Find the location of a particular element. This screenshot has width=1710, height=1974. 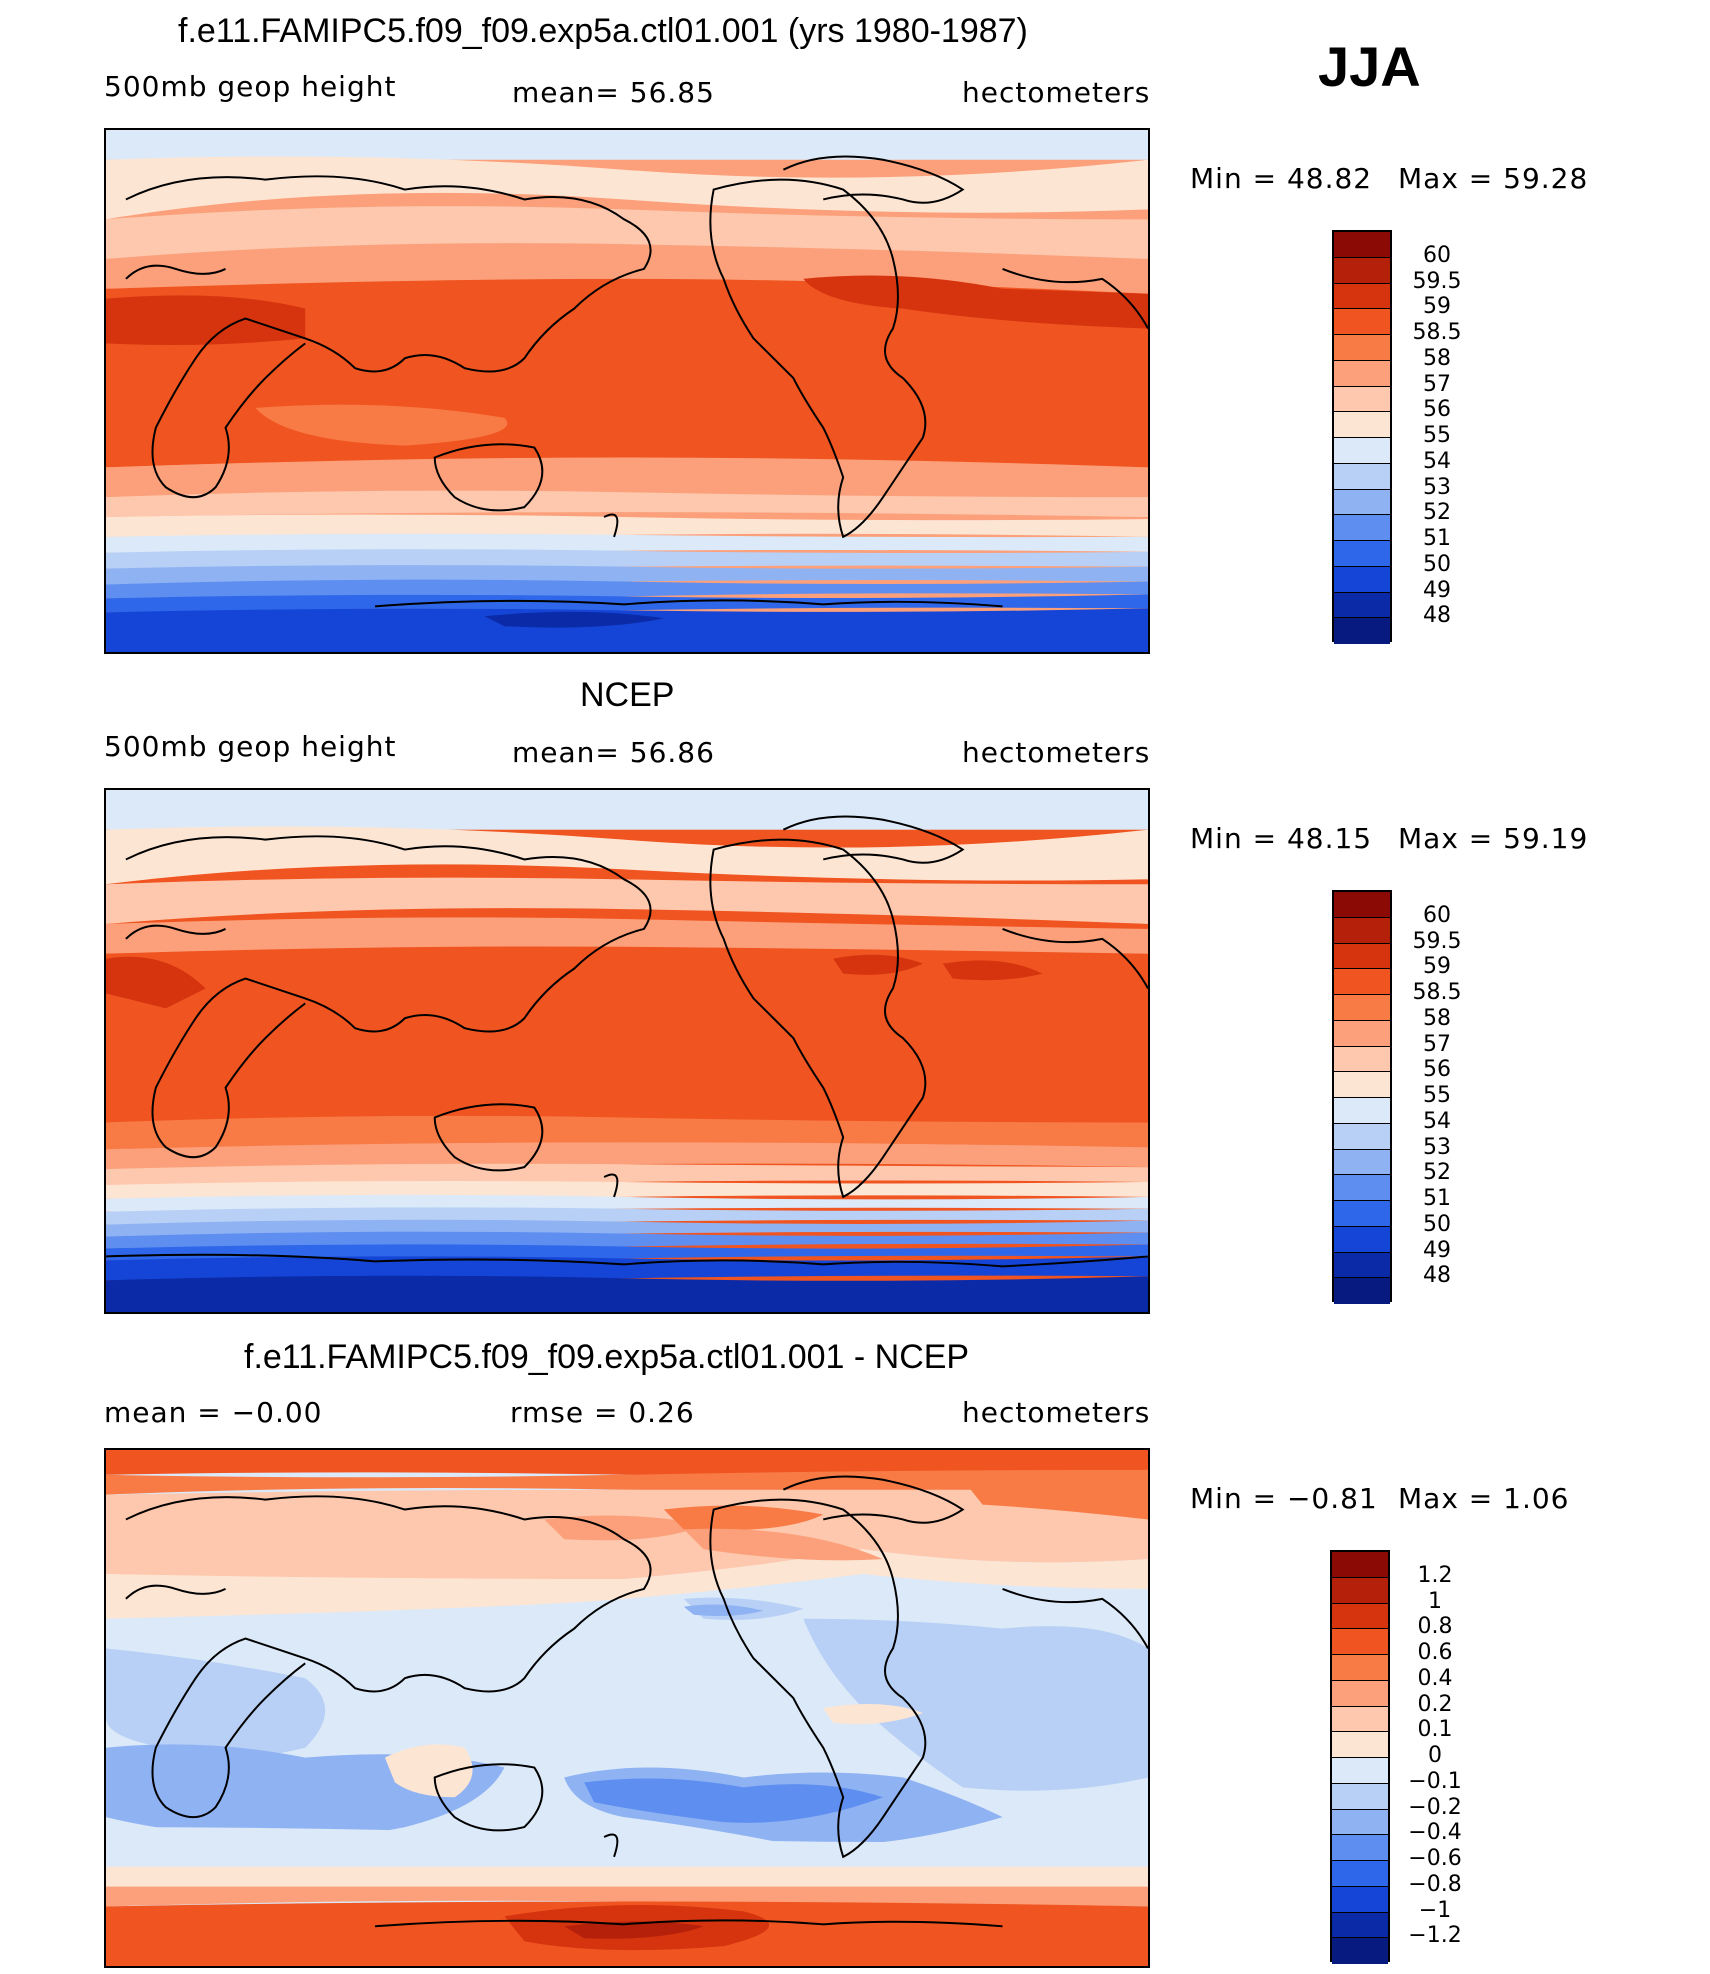

colorbar-level-label: −0.8 is located at coordinates (1435, 1884).